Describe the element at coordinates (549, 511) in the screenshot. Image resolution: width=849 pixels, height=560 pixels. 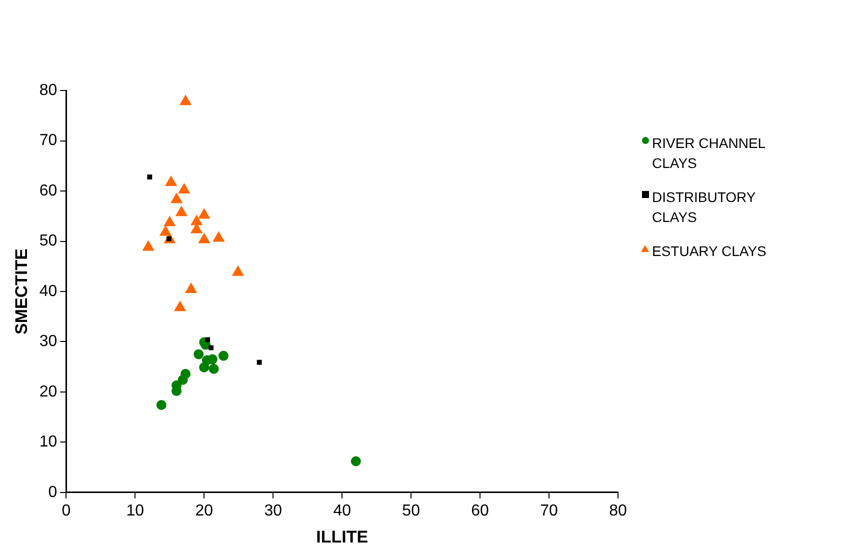
I see `x-tick-label: 70` at that location.